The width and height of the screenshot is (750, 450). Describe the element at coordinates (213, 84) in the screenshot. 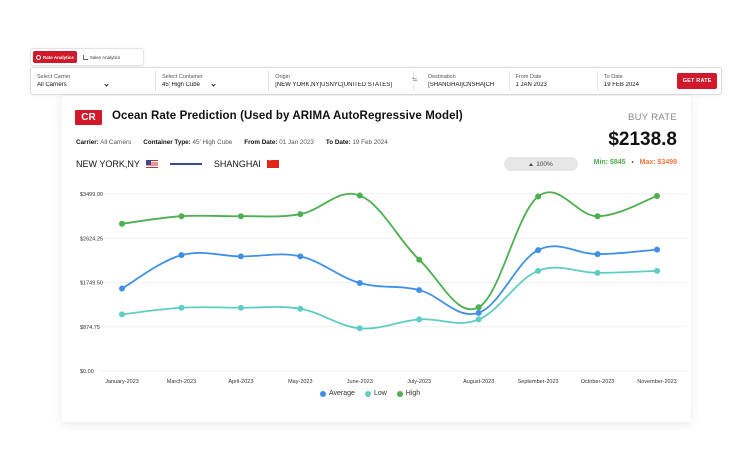

I see `chevron-down-icon` at that location.